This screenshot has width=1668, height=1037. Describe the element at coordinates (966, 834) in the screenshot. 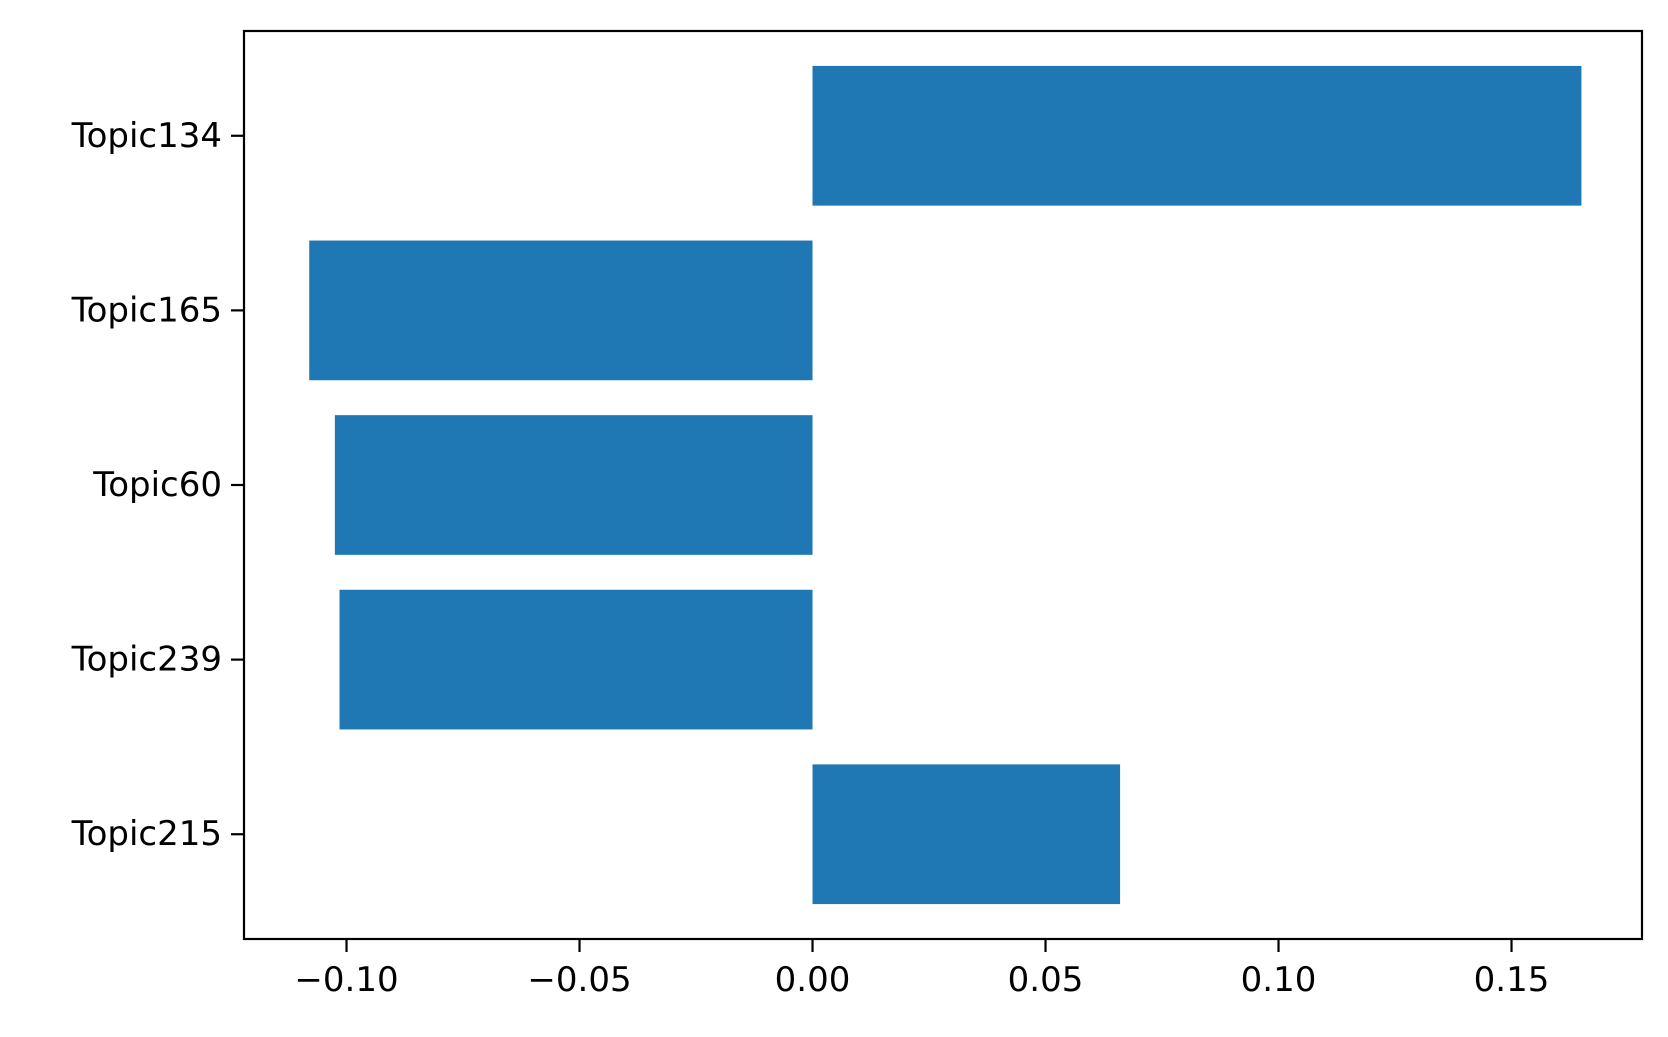

I see `bar-topic215` at that location.